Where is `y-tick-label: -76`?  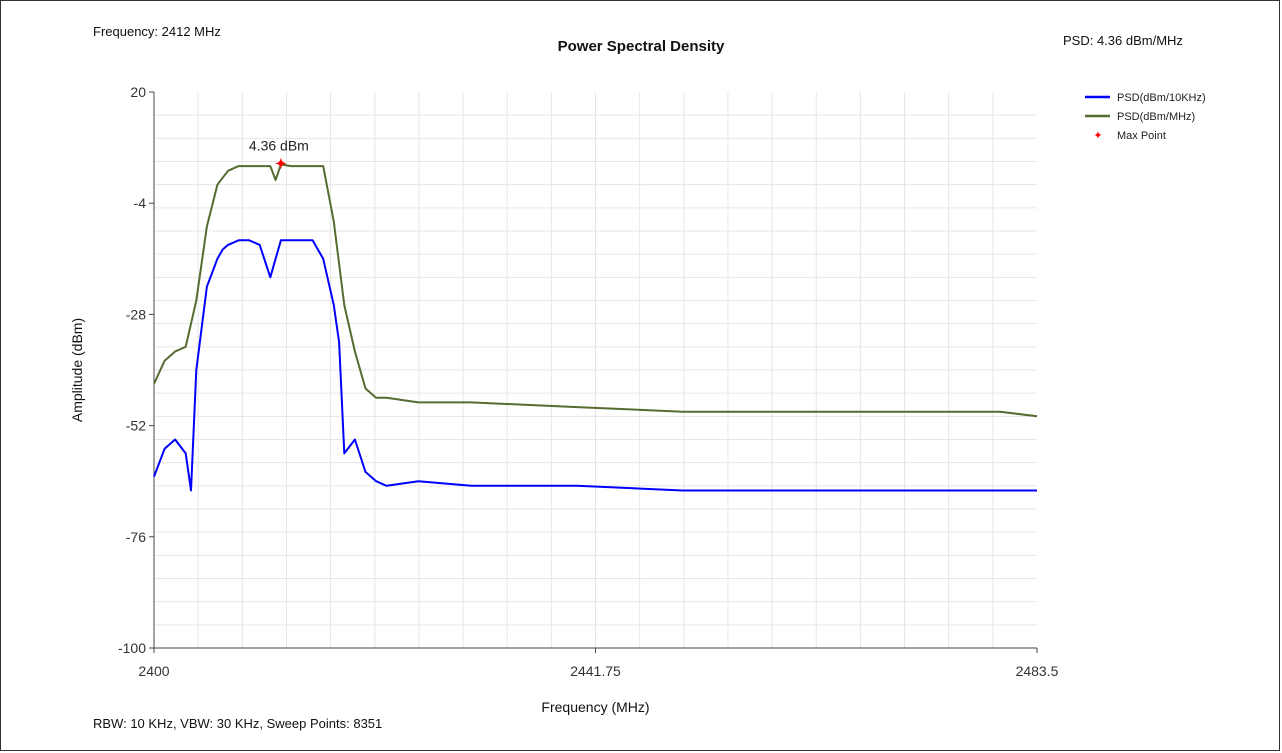
y-tick-label: -76 is located at coordinates (136, 537).